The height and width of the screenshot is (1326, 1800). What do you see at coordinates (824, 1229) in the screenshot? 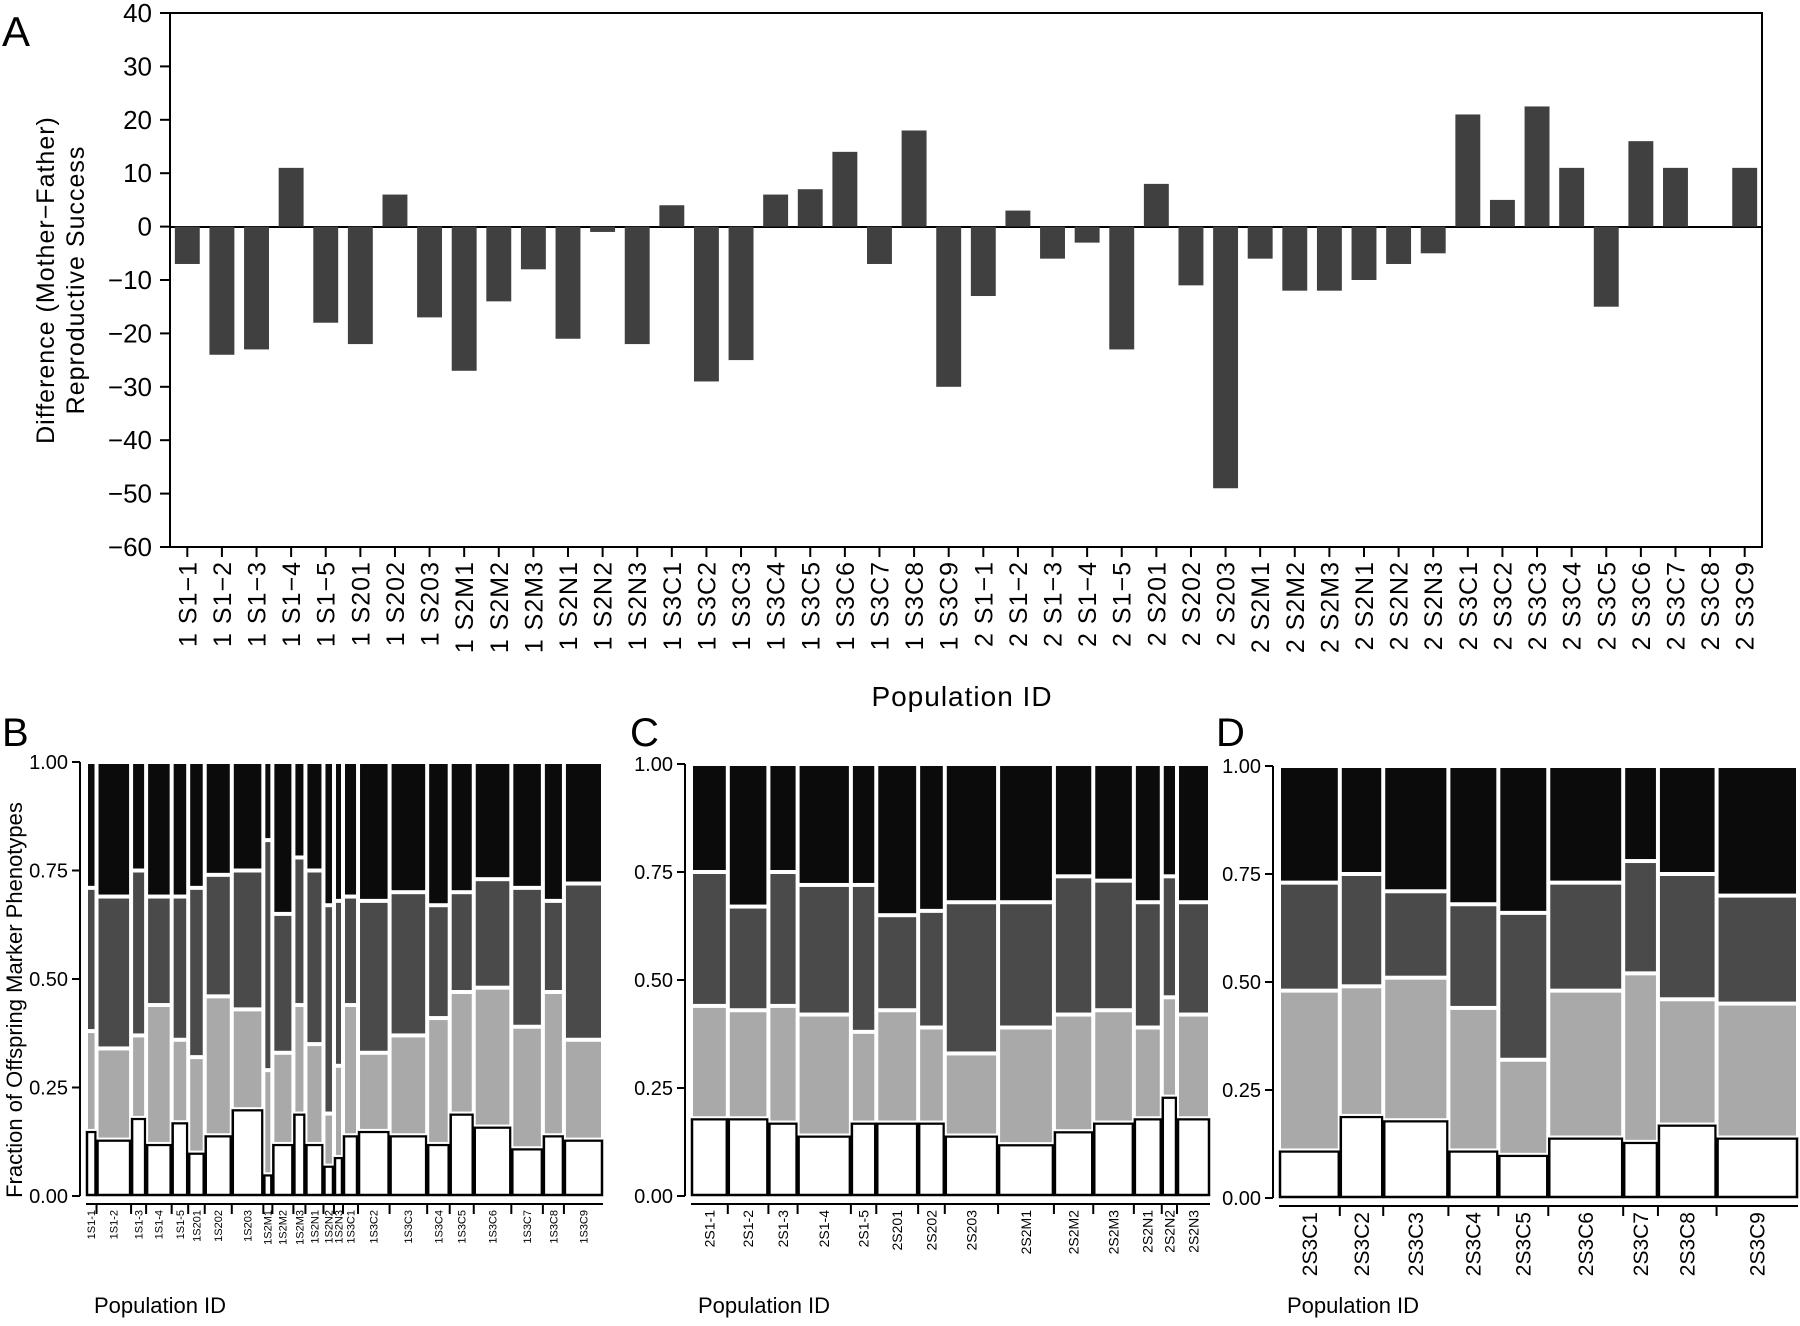
I see `panel-c-x-tick-label: 2S1-4` at bounding box center [824, 1229].